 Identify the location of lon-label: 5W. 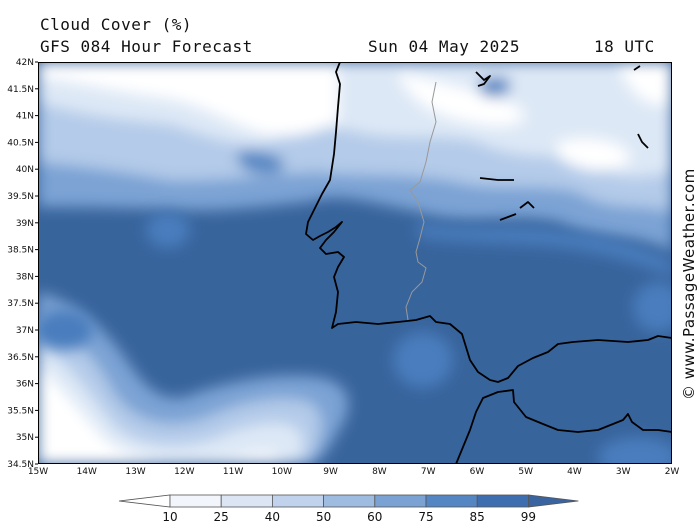
(525, 472).